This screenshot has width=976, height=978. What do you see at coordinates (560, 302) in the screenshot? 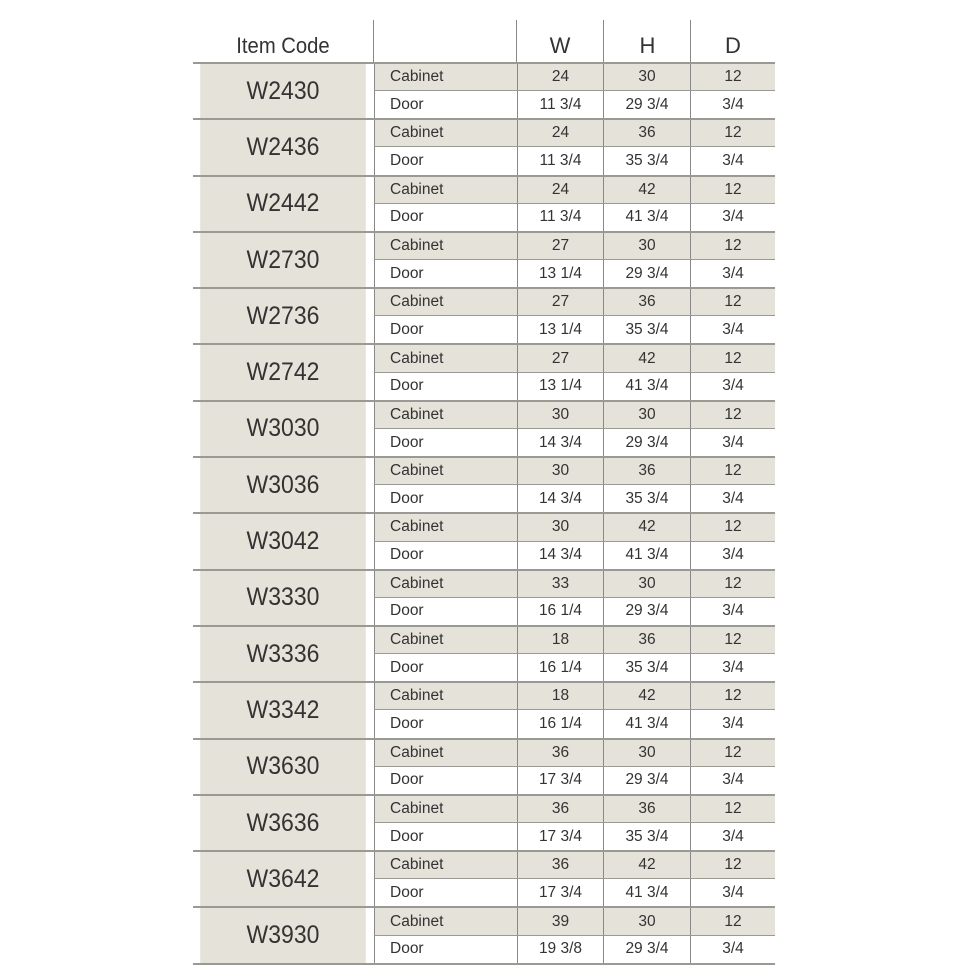
I see `width-cell: 27` at bounding box center [560, 302].